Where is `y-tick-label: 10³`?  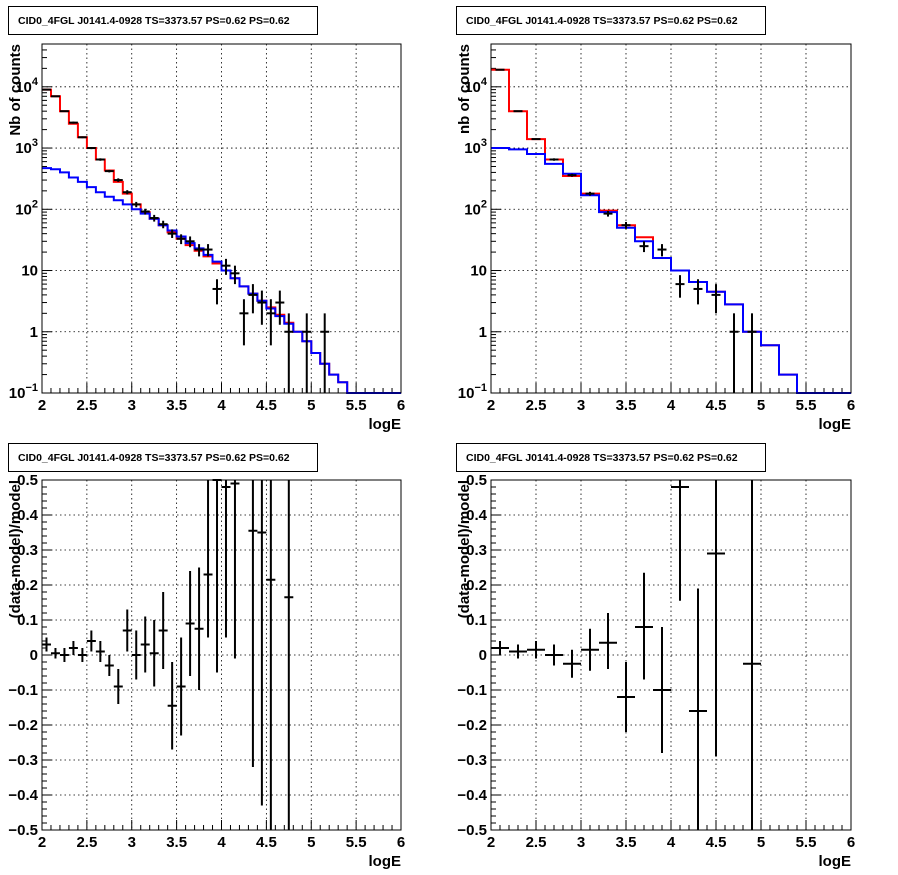 y-tick-label: 10³ is located at coordinates (26, 147).